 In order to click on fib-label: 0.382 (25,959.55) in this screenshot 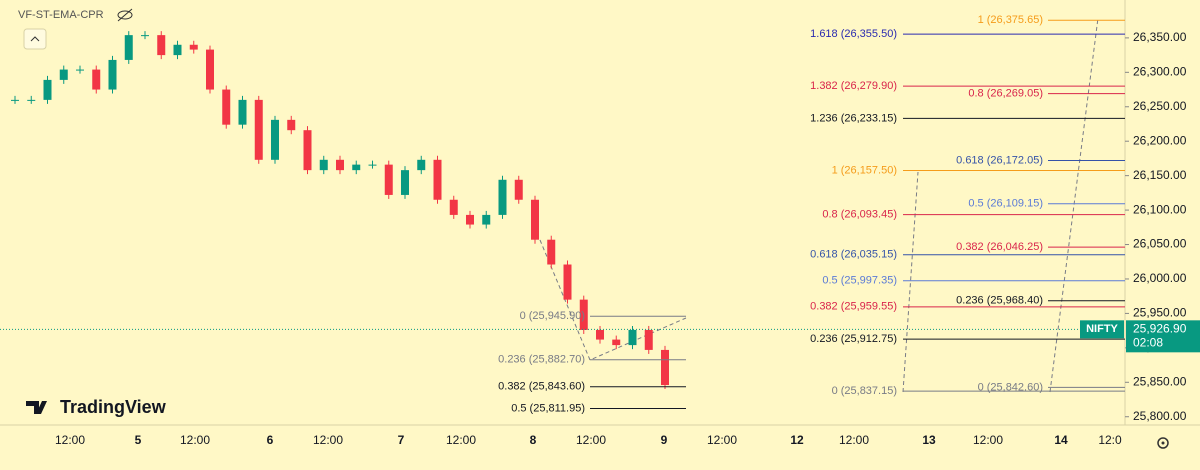, I will do `click(853, 307)`.